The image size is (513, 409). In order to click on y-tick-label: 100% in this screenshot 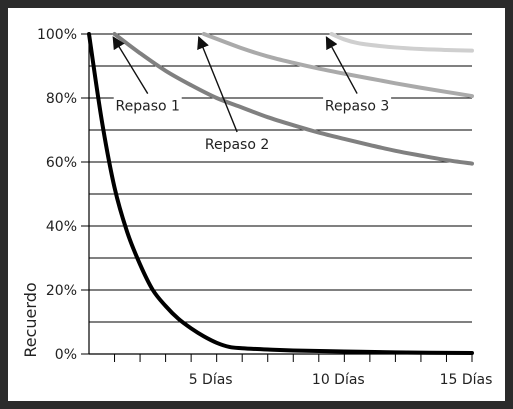, I will do `click(57, 35)`.